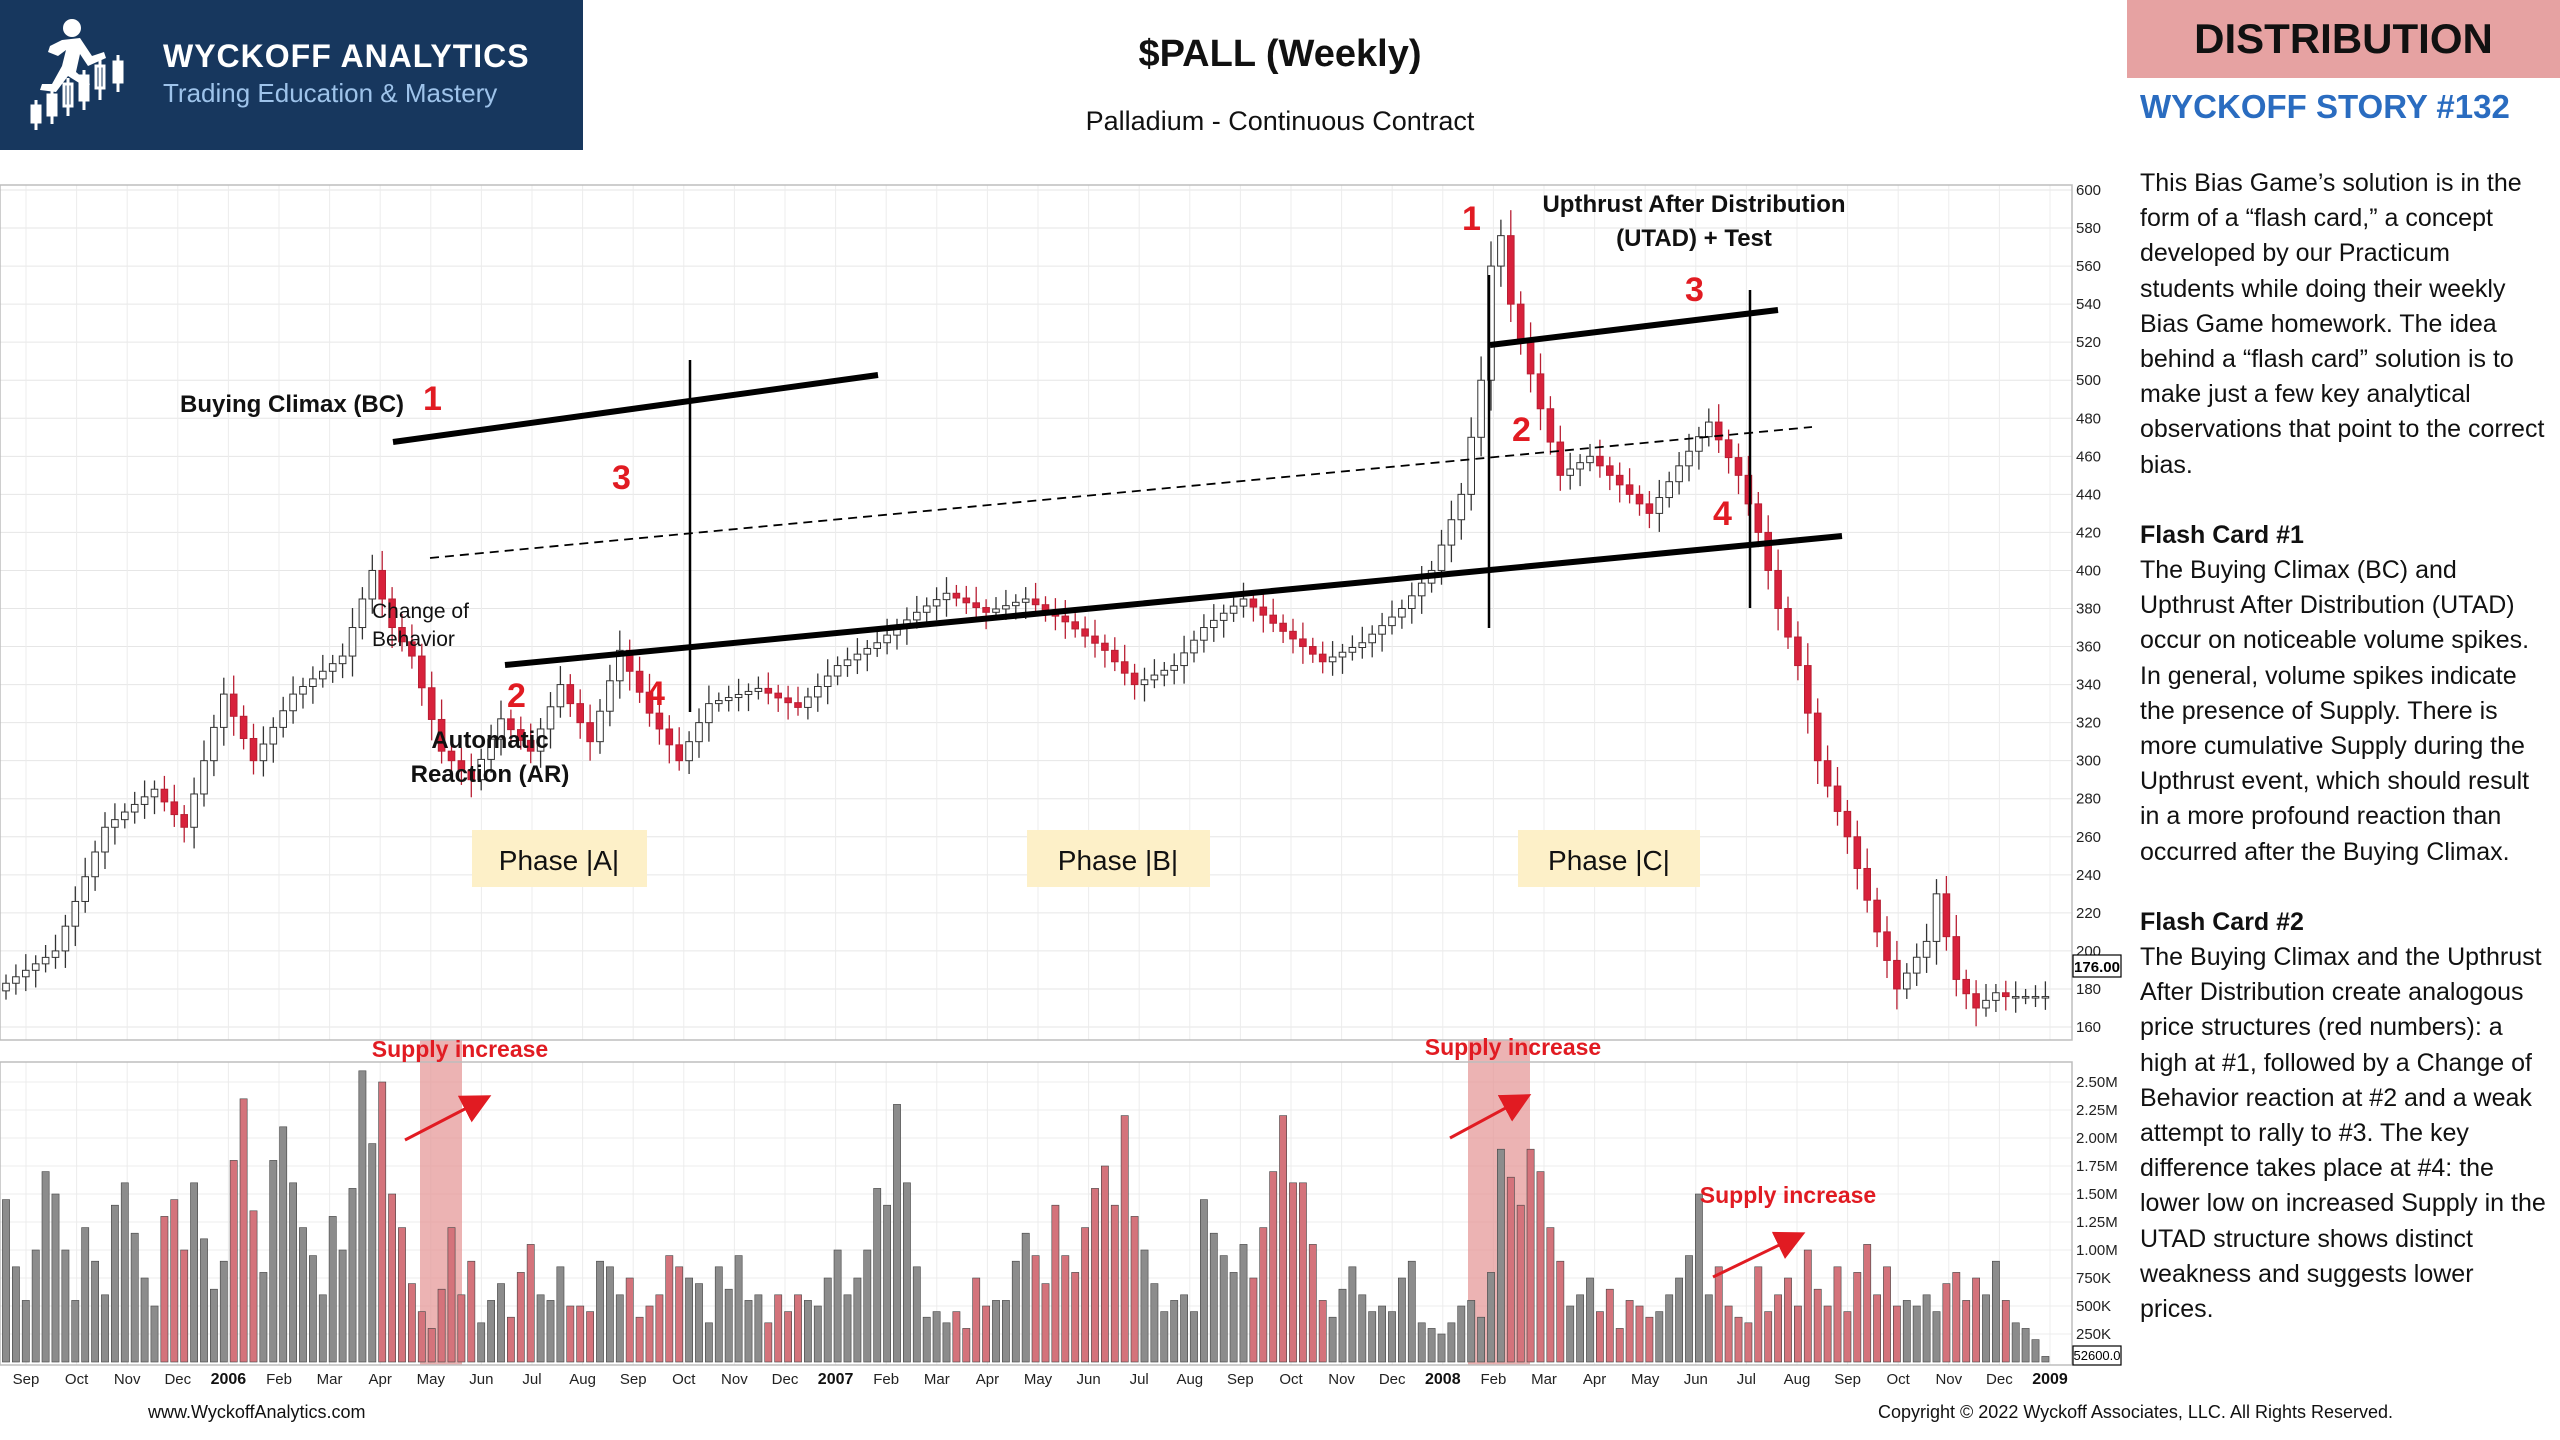 Image resolution: width=2560 pixels, height=1440 pixels. What do you see at coordinates (490, 774) in the screenshot?
I see `ar-label-2: Reaction (AR)` at bounding box center [490, 774].